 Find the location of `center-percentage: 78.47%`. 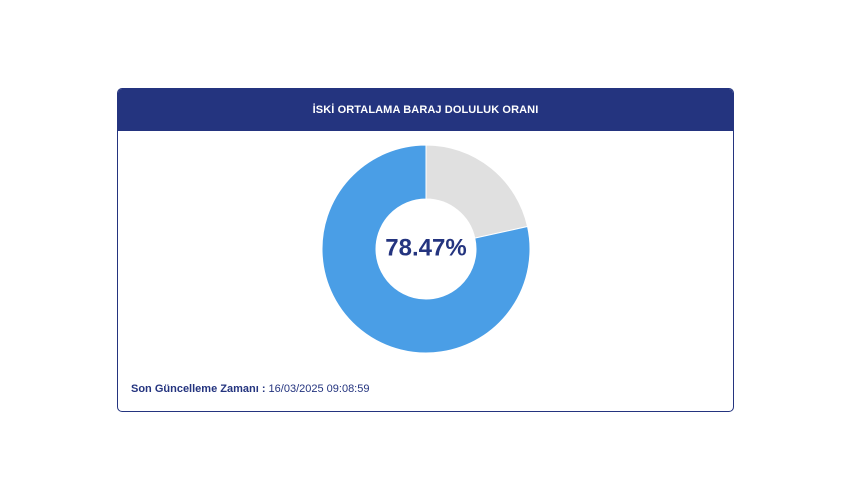

center-percentage: 78.47% is located at coordinates (425, 247).